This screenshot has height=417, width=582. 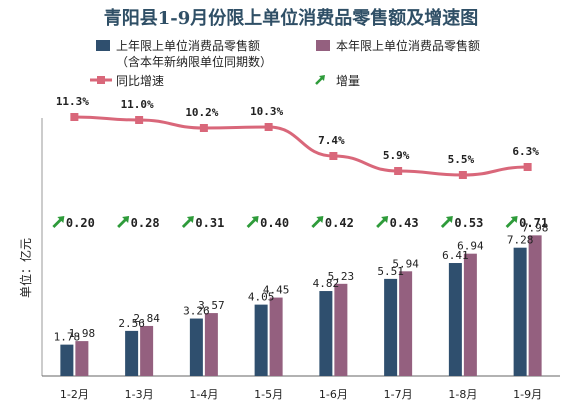 I want to click on bar-label-curr: 3.57, so click(x=211, y=305).